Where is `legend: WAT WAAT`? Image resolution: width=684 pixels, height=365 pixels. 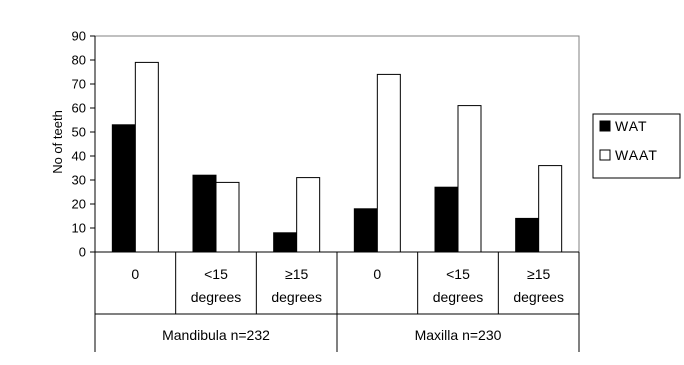 legend: WAT WAAT is located at coordinates (636, 146).